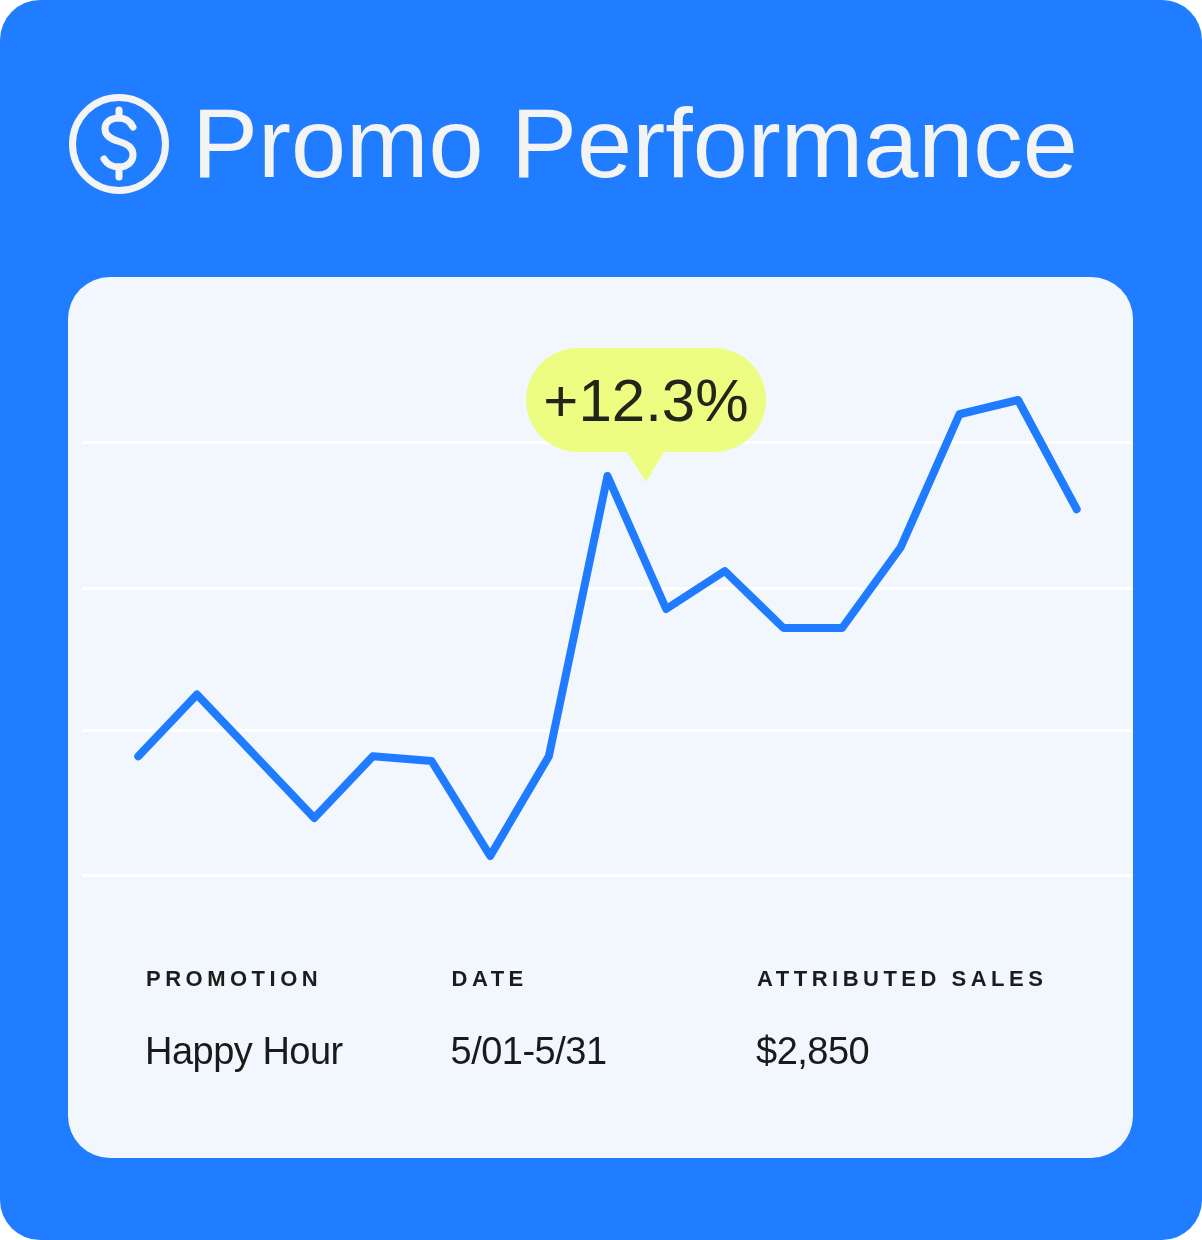  Describe the element at coordinates (244, 1051) in the screenshot. I see `text: Happy Hour` at that location.